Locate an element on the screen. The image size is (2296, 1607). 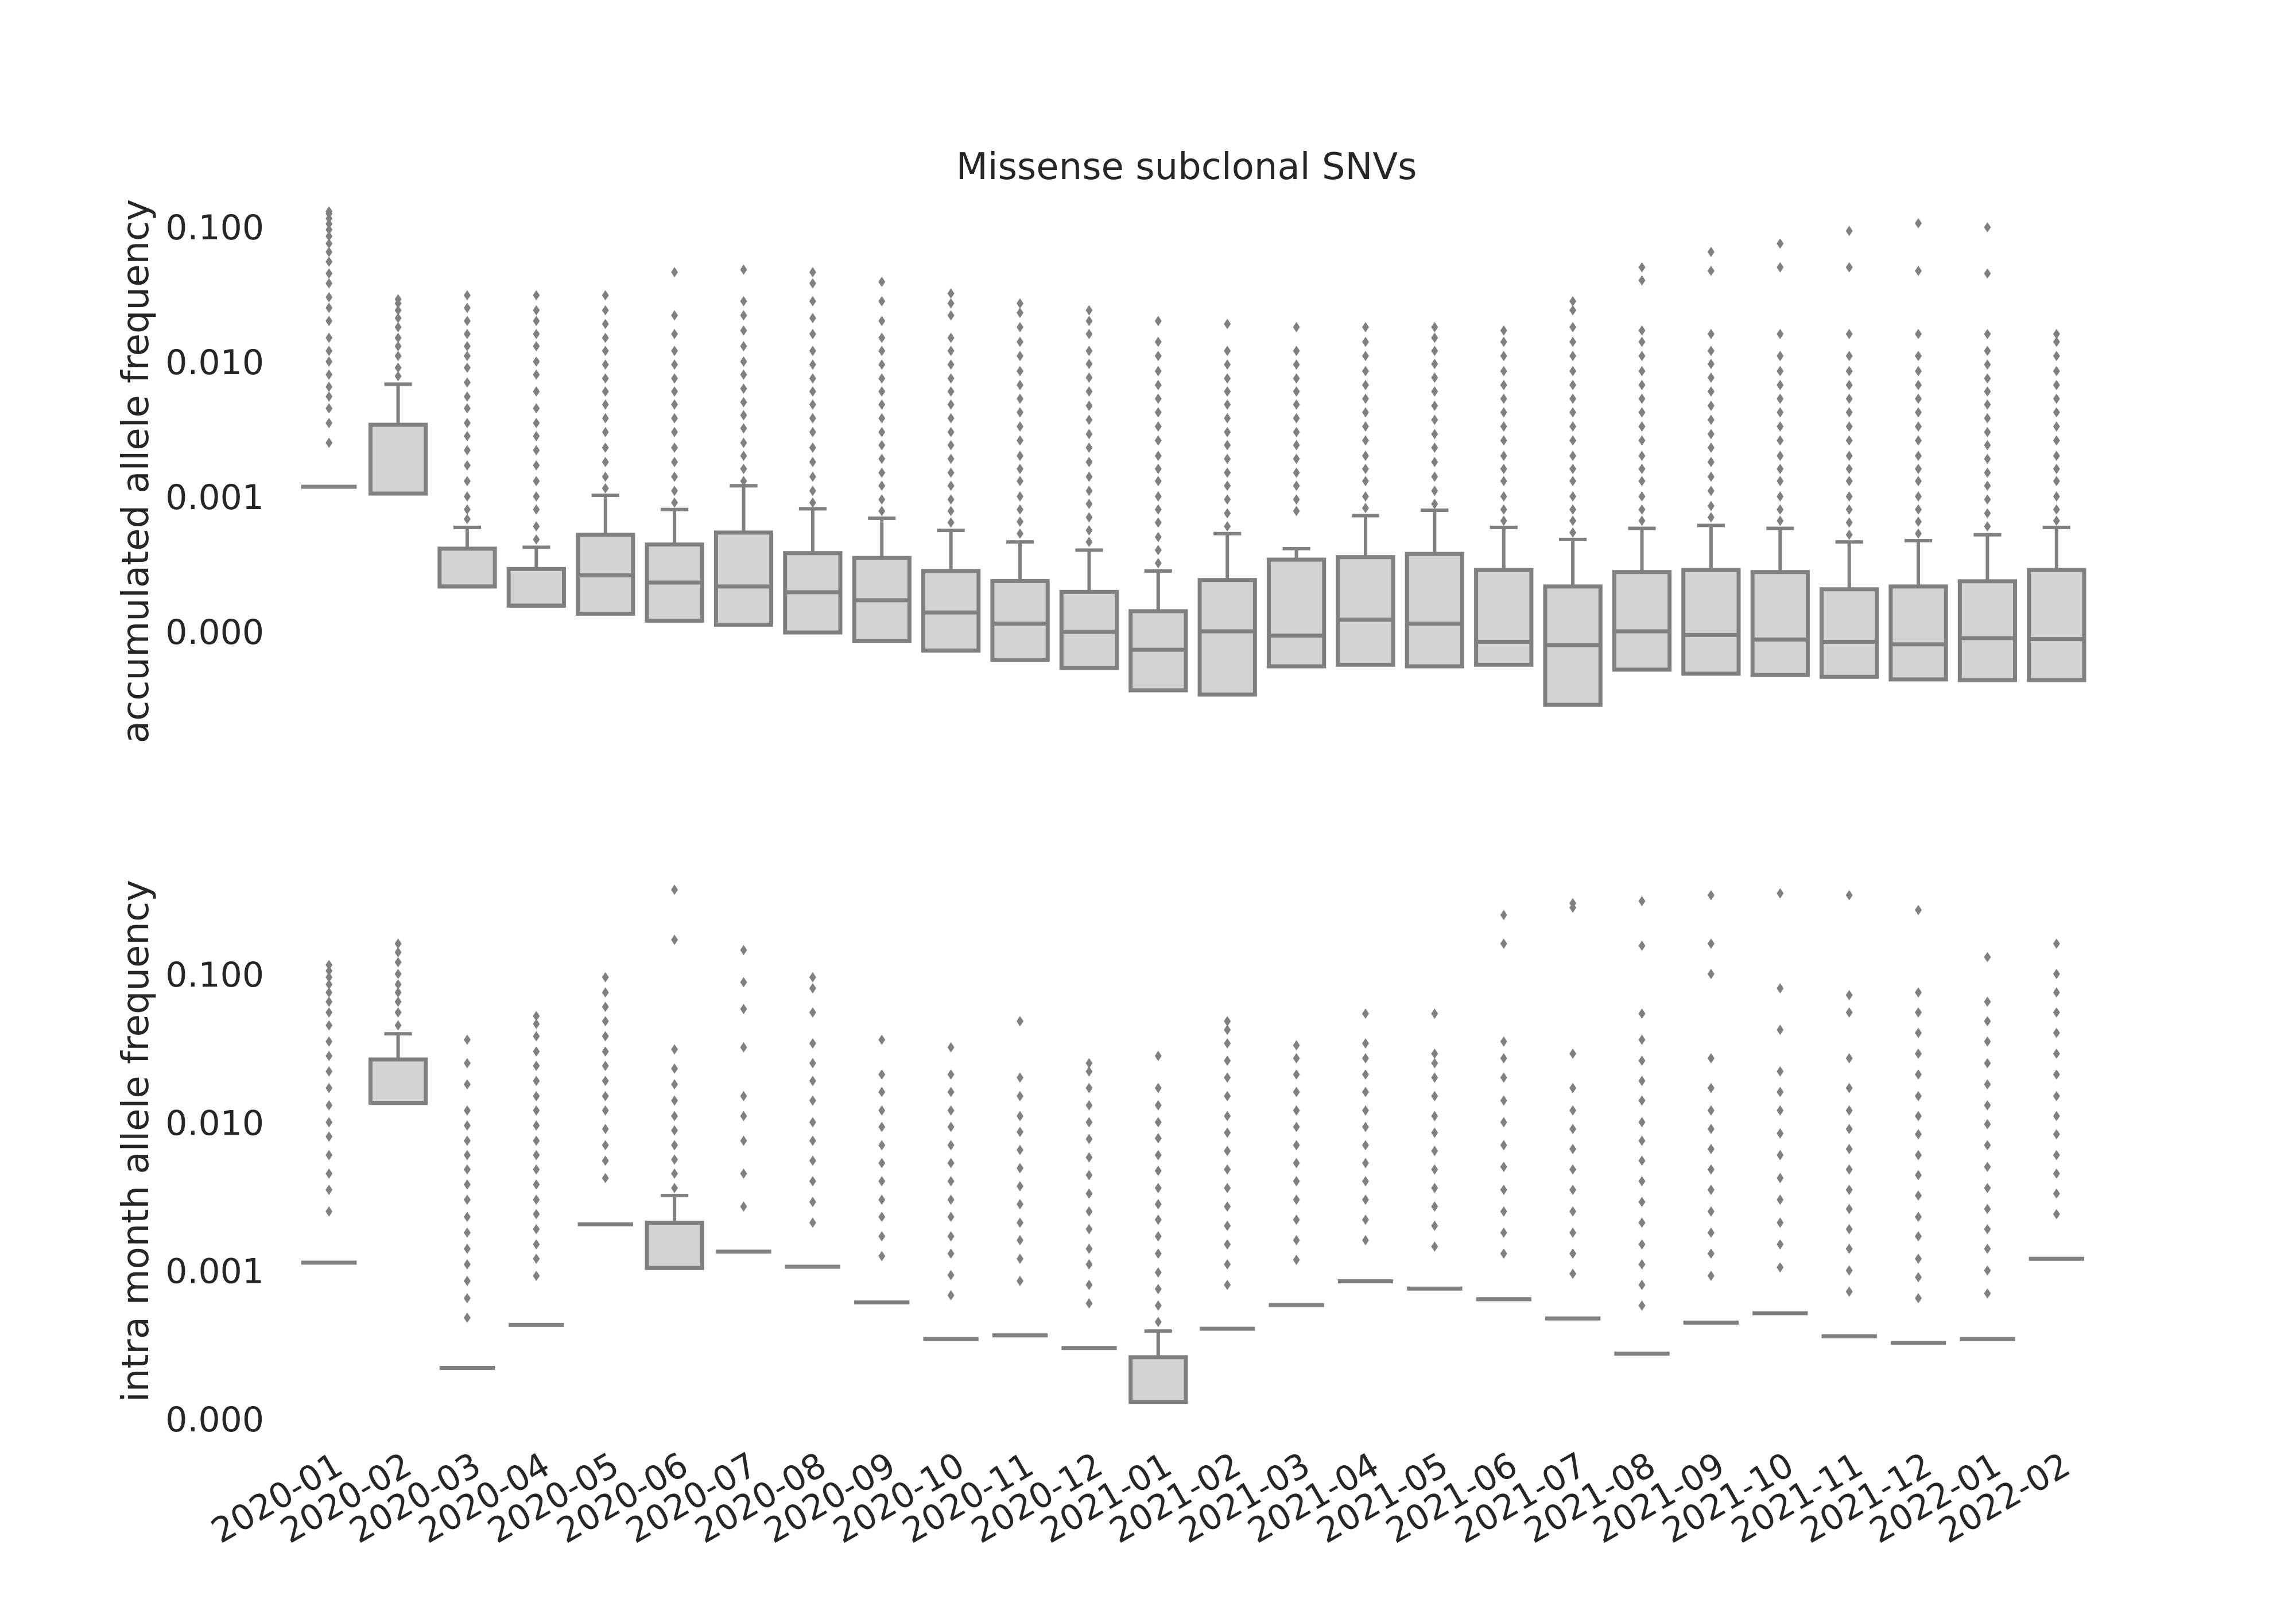
box-iqr is located at coordinates (743, 578).